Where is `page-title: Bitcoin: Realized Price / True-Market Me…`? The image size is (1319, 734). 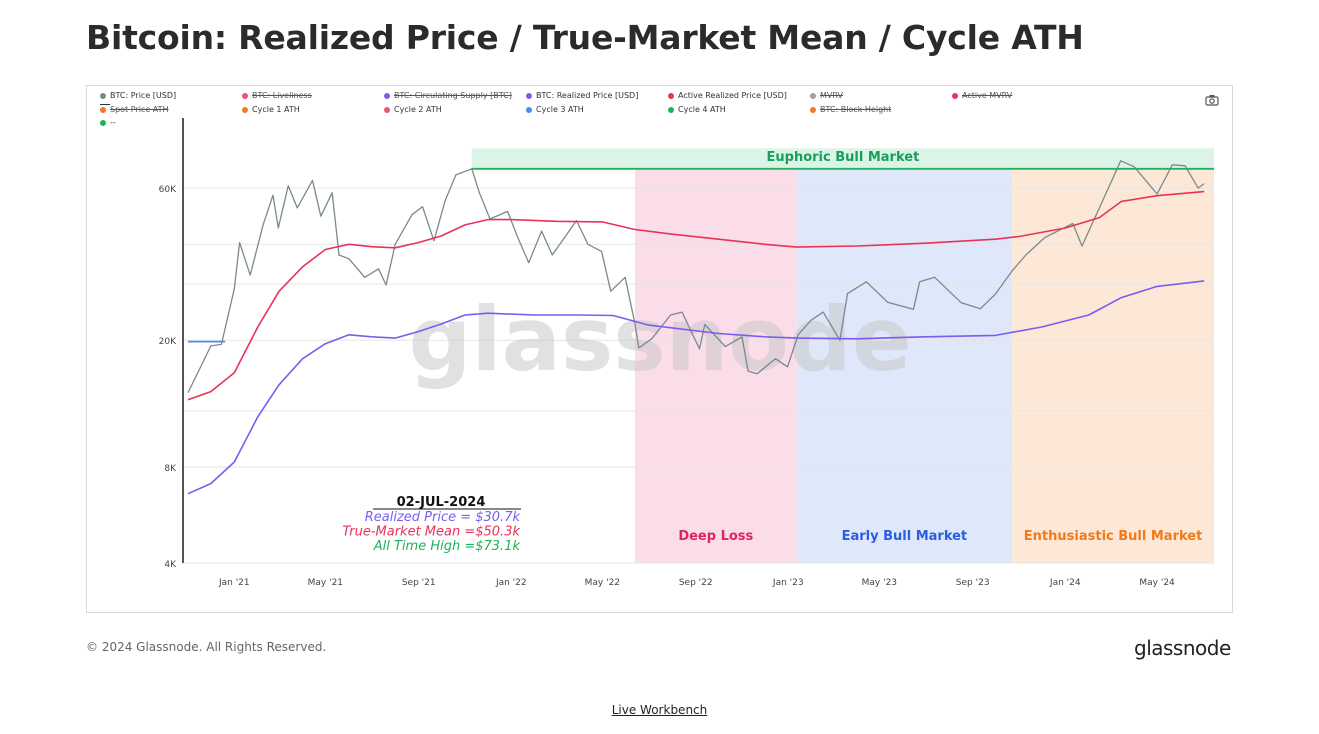
page-title: Bitcoin: Realized Price / True-Market Me… is located at coordinates (585, 37).